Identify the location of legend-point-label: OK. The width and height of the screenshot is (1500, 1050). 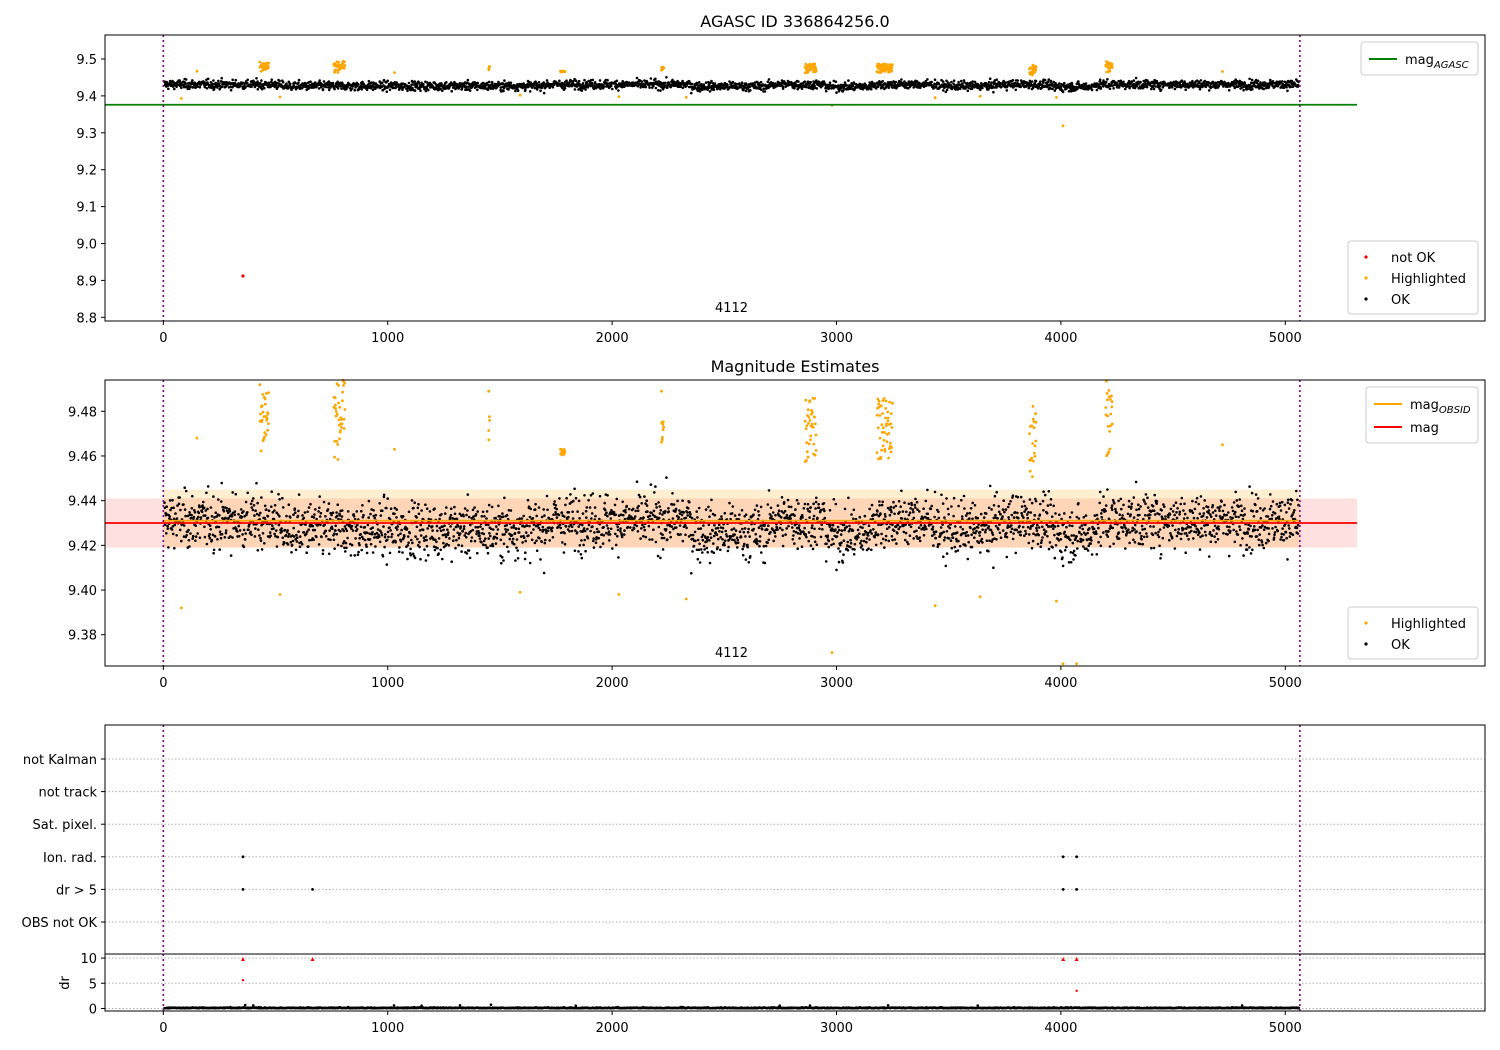
(1400, 300).